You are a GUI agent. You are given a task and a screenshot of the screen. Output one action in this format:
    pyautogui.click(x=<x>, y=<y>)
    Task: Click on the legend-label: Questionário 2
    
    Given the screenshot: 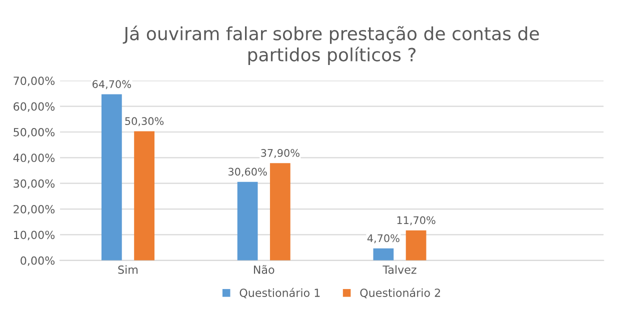 What is the action you would take?
    pyautogui.click(x=400, y=293)
    